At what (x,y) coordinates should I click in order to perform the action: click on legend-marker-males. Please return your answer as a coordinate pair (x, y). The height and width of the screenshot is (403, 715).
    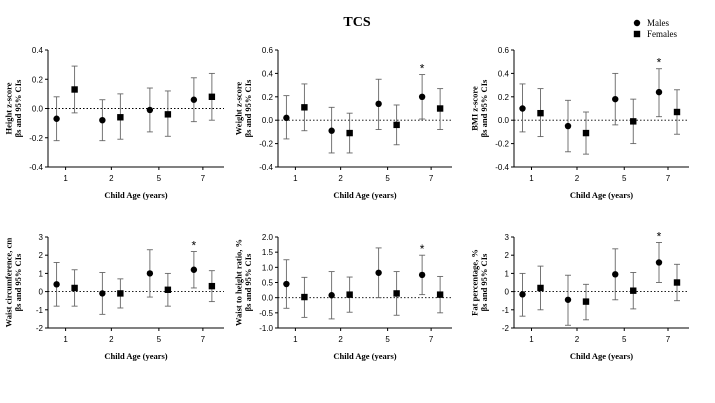
    Looking at the image, I should click on (637, 23).